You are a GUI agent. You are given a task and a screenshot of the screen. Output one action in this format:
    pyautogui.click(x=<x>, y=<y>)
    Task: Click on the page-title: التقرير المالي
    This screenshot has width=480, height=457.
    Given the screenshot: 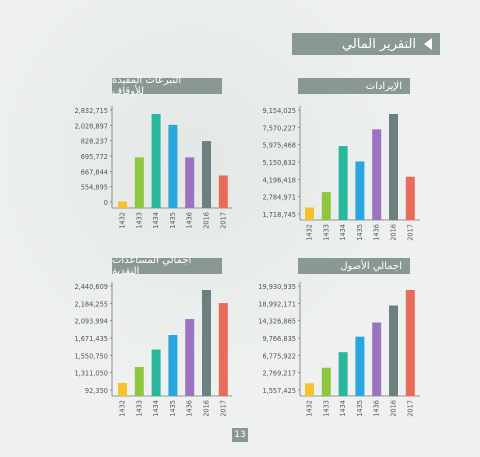 What is the action you would take?
    pyautogui.click(x=378, y=44)
    